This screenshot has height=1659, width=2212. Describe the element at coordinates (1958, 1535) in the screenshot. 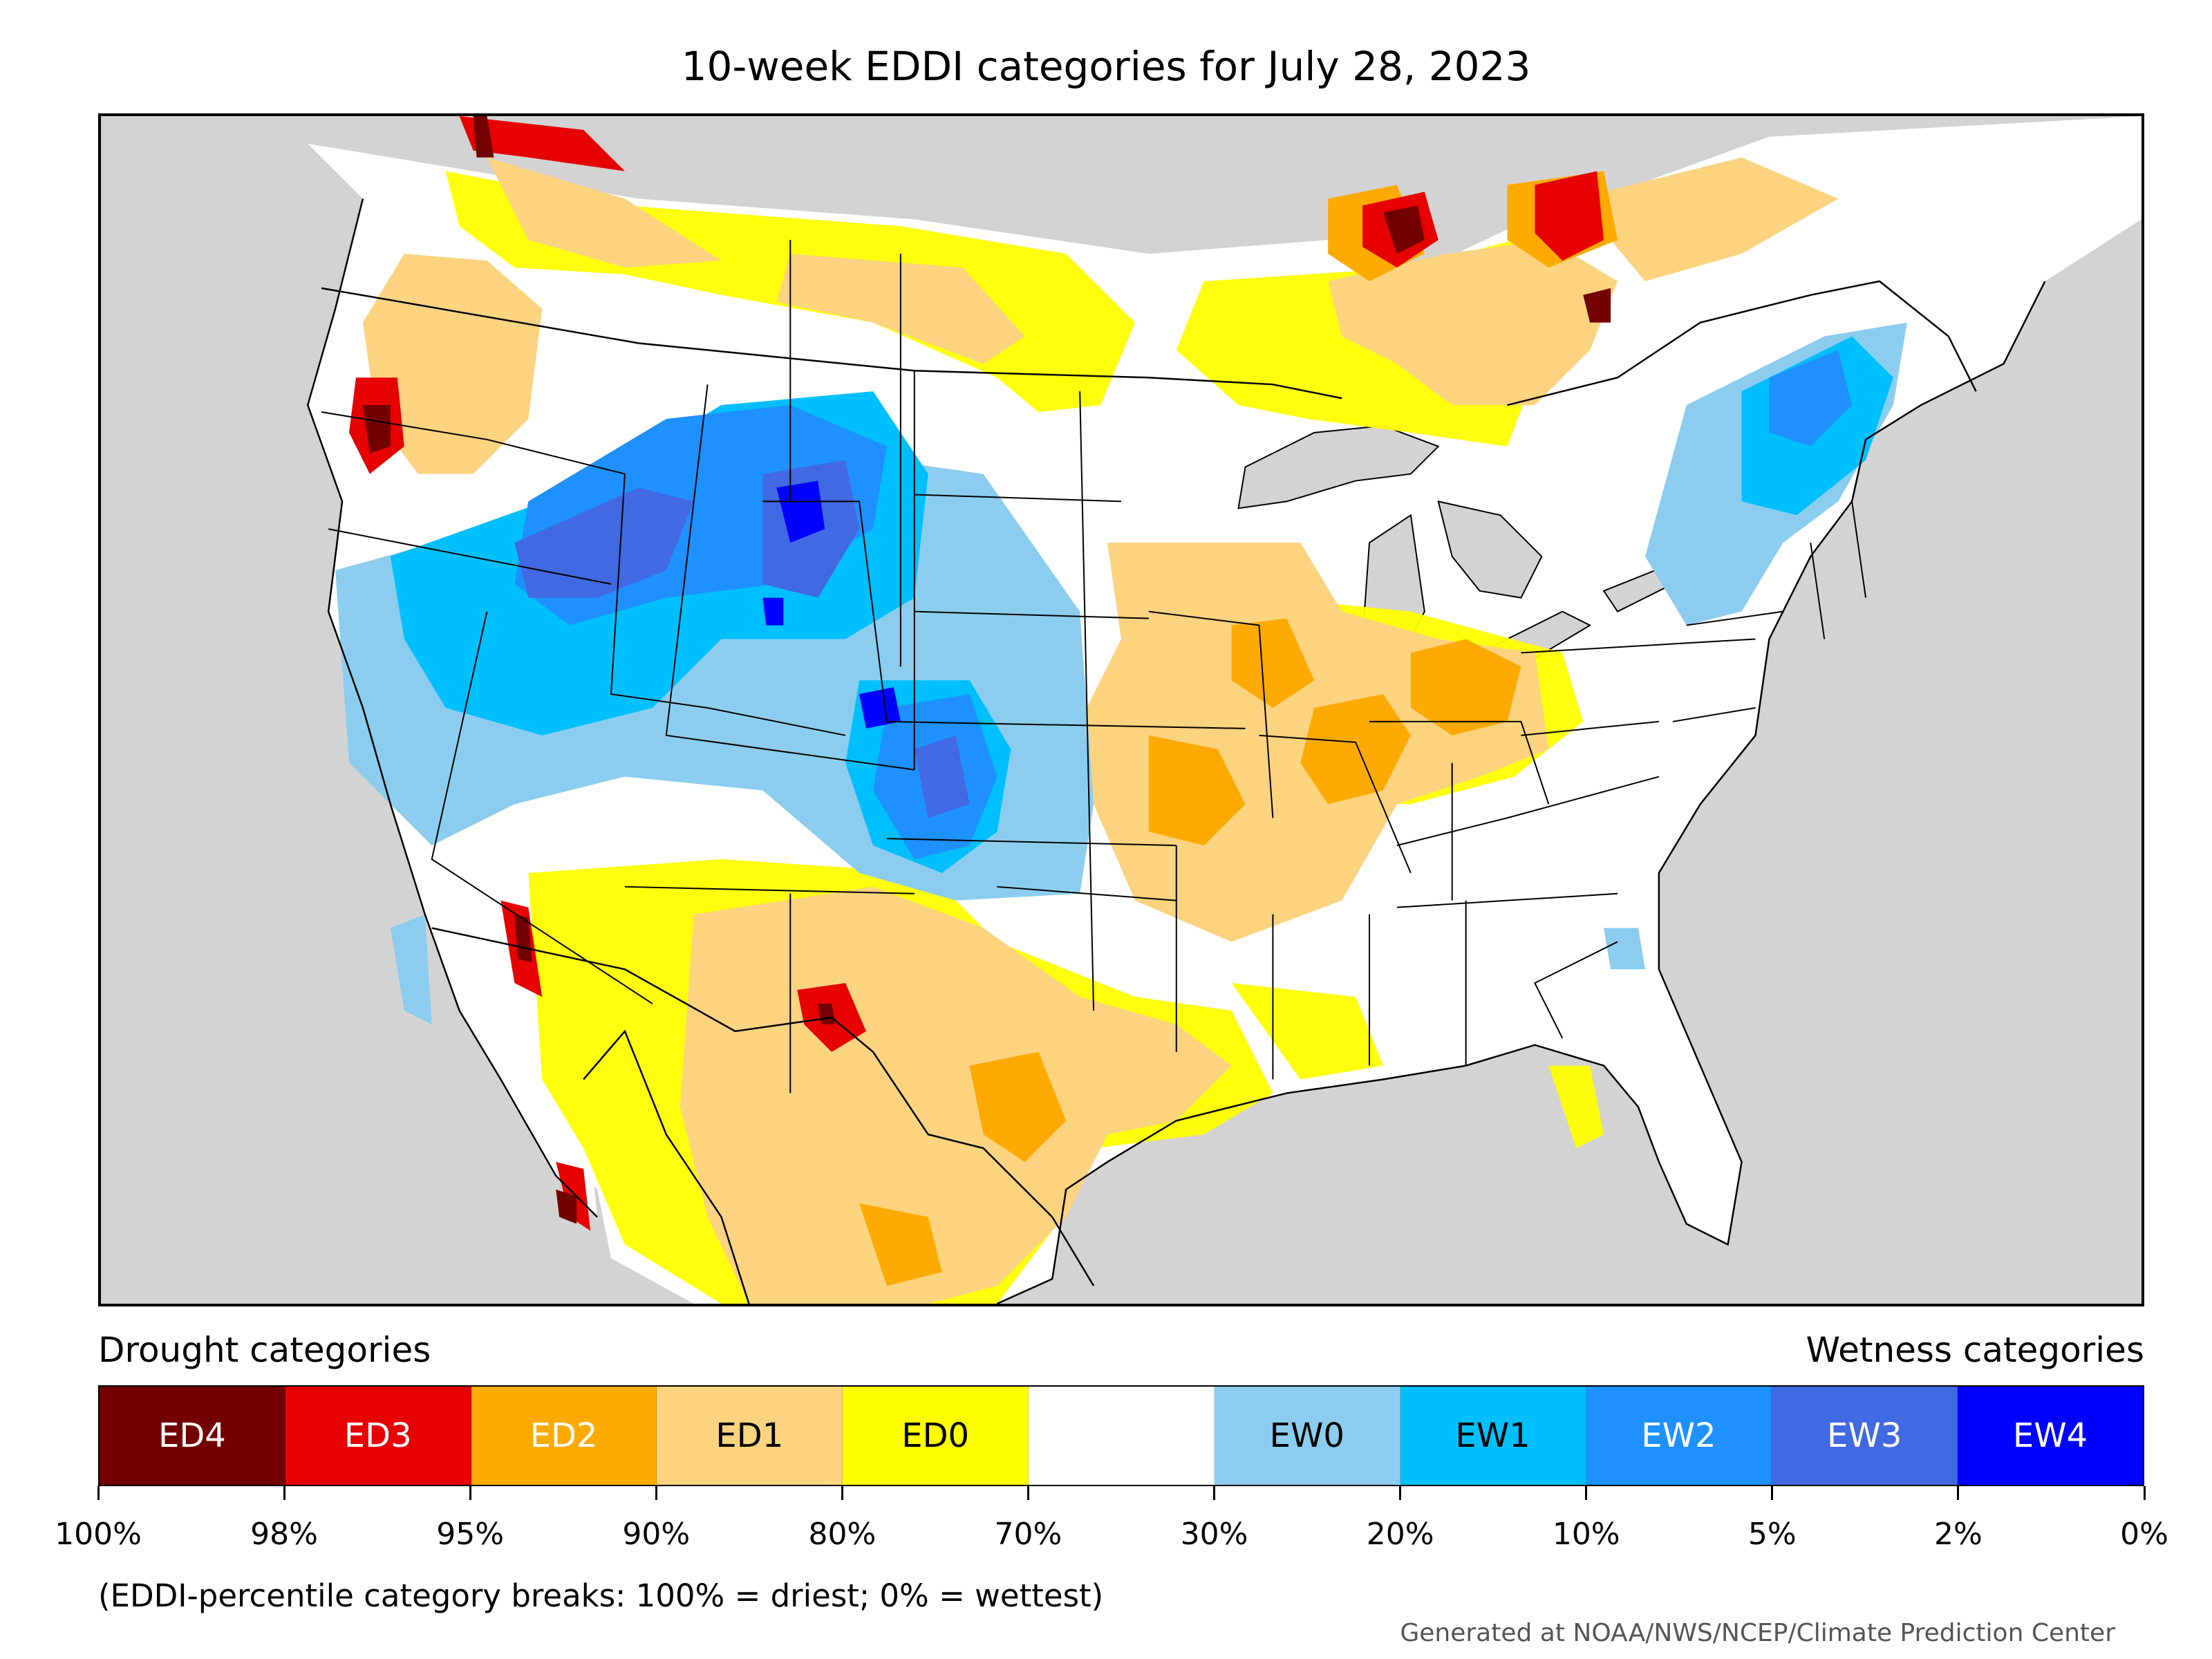

I see `colorbar-tick-label: 2%` at that location.